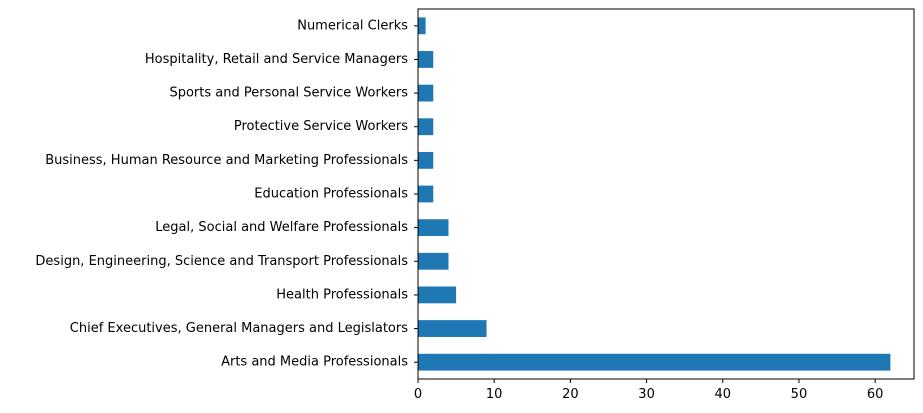 The height and width of the screenshot is (413, 923). I want to click on y-tick-label: Arts and Media Professionals, so click(314, 362).